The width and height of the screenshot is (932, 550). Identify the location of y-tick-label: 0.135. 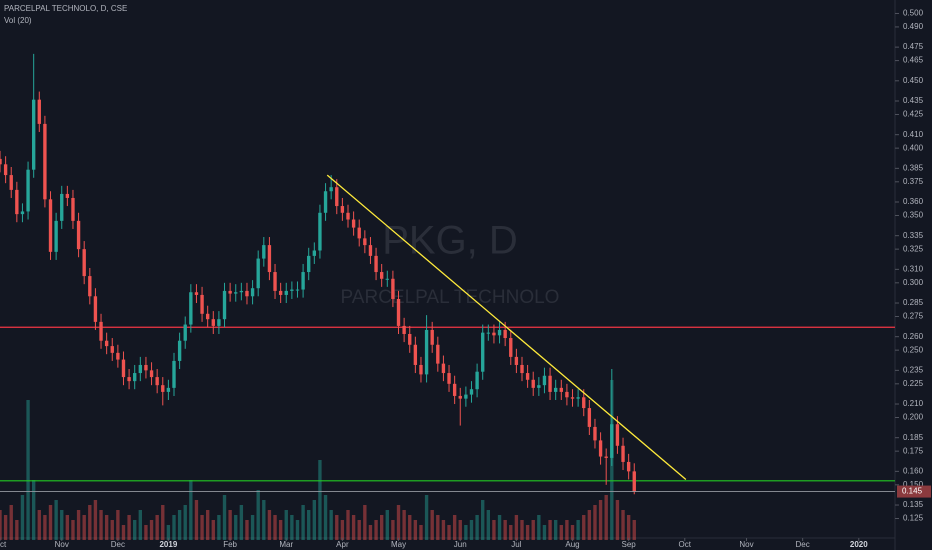
(913, 504).